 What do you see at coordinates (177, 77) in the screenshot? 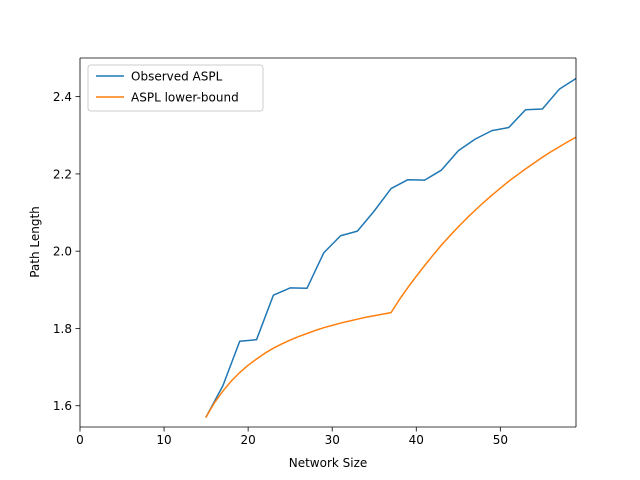
I see `legend-label-1: Observed ASPL` at bounding box center [177, 77].